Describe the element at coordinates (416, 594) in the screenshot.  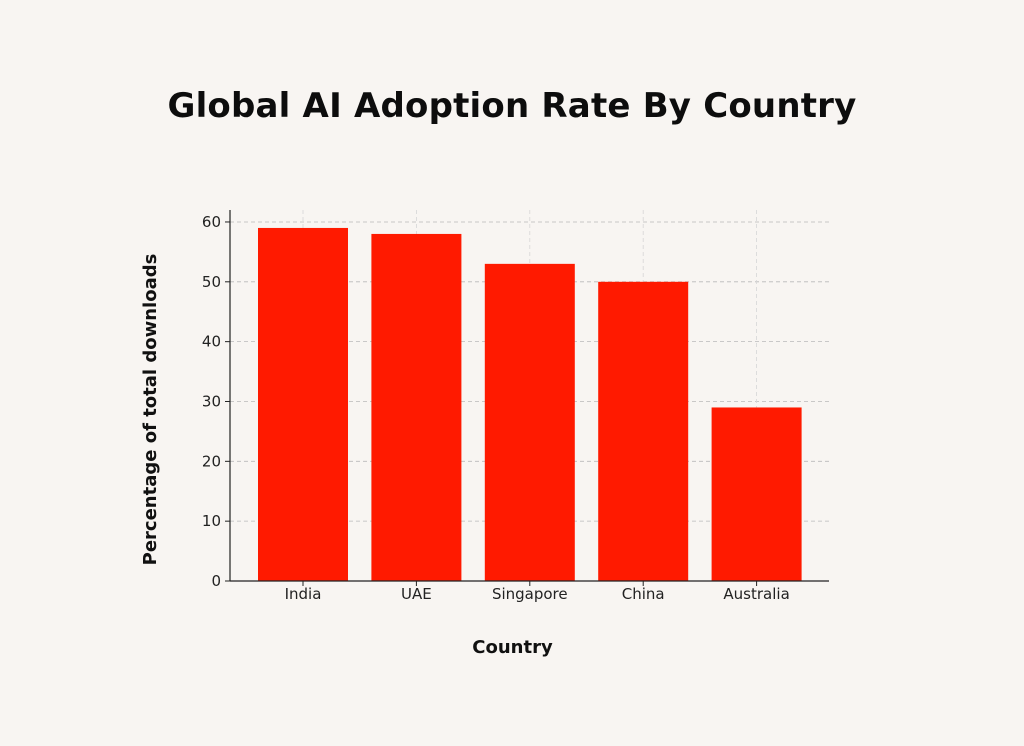
I see `x-tick-label: UAE` at that location.